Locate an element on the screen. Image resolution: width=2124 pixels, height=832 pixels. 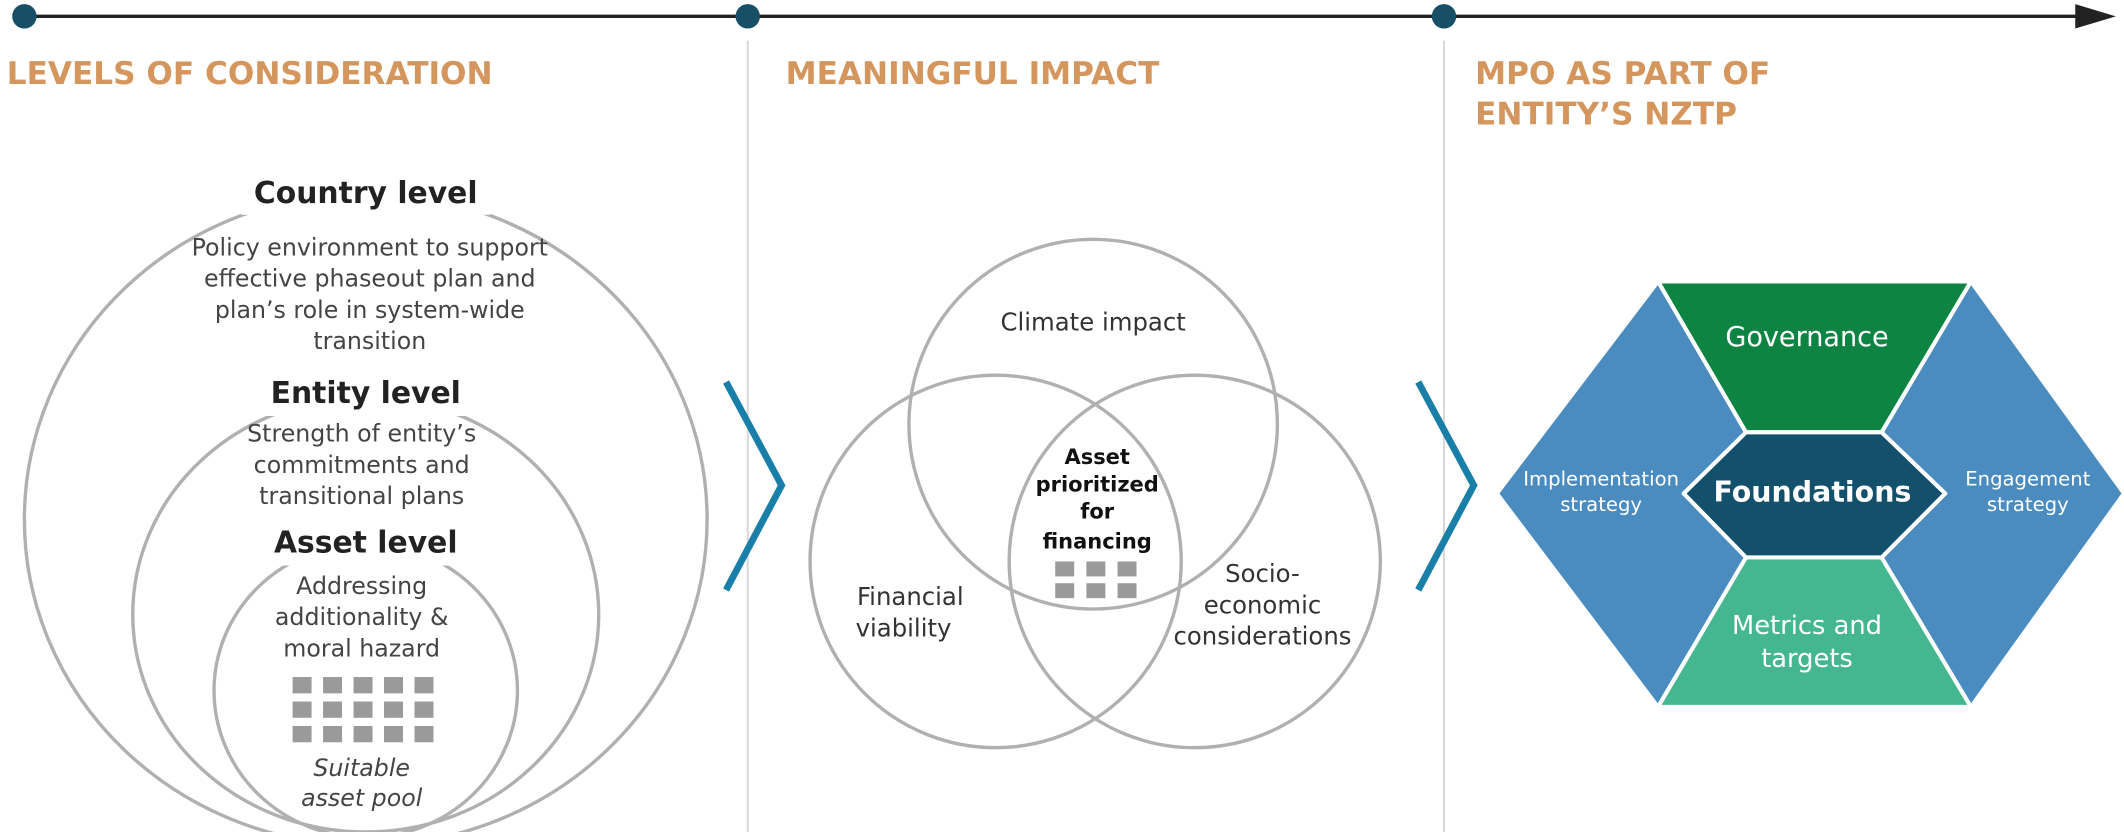
level-description: Addressing is located at coordinates (361, 586).